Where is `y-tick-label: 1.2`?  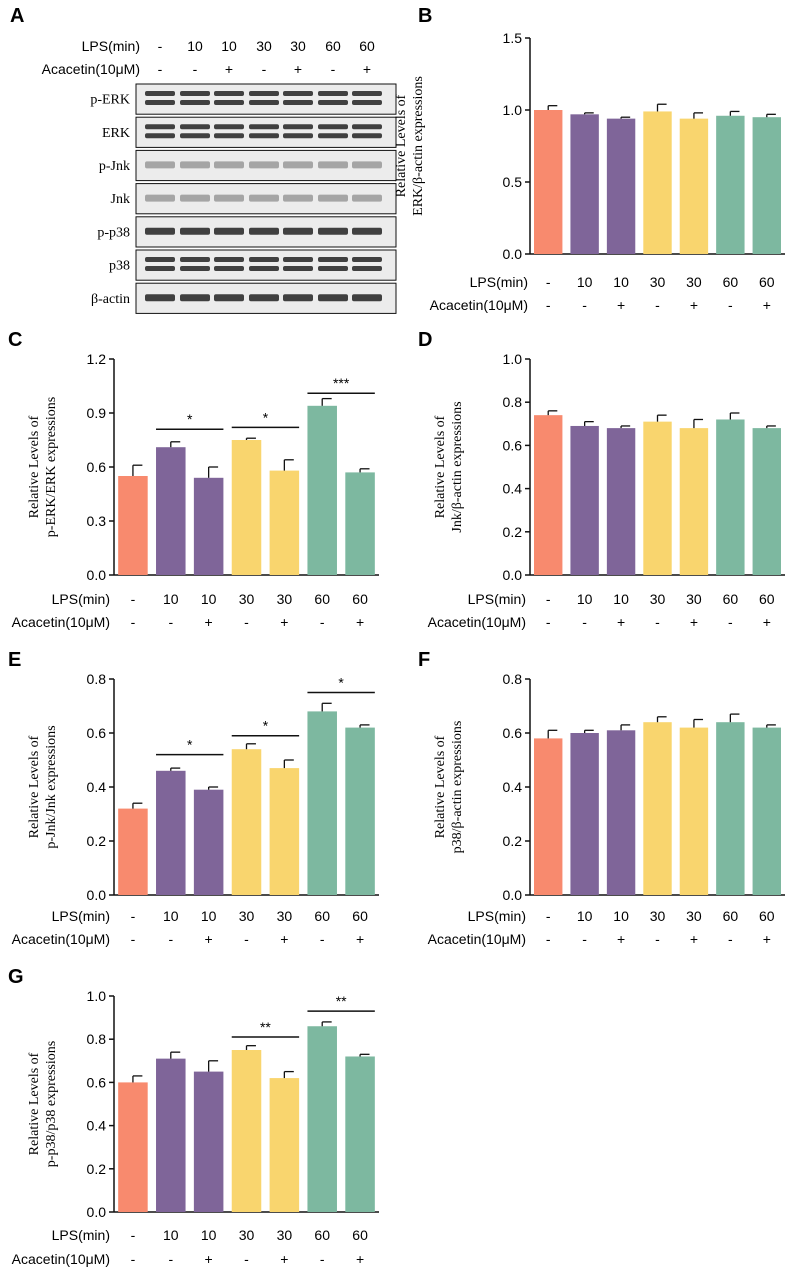
y-tick-label: 1.2 is located at coordinates (97, 359).